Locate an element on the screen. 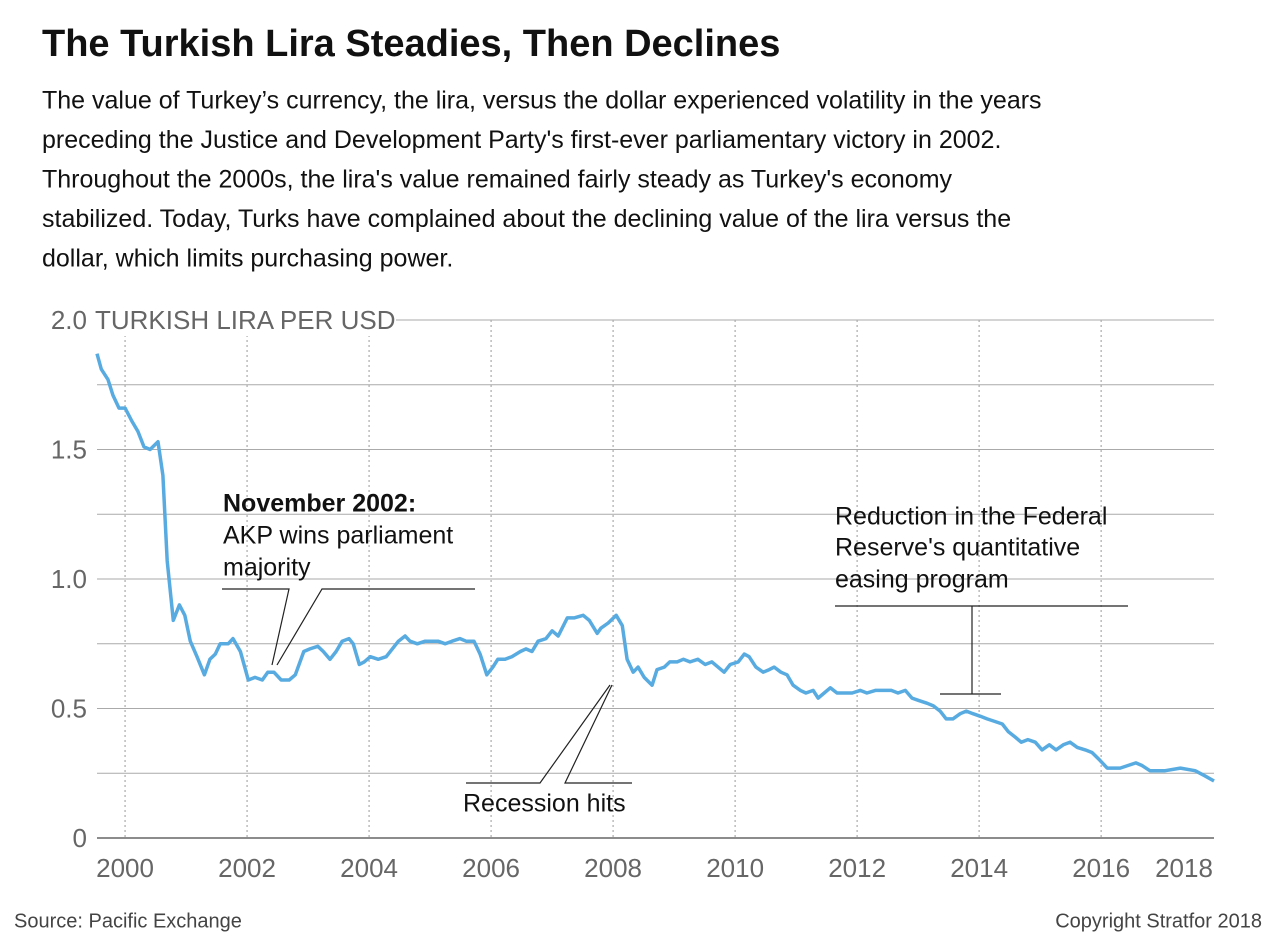  copyright: Copyright Stratfor 2018 is located at coordinates (1158, 921).